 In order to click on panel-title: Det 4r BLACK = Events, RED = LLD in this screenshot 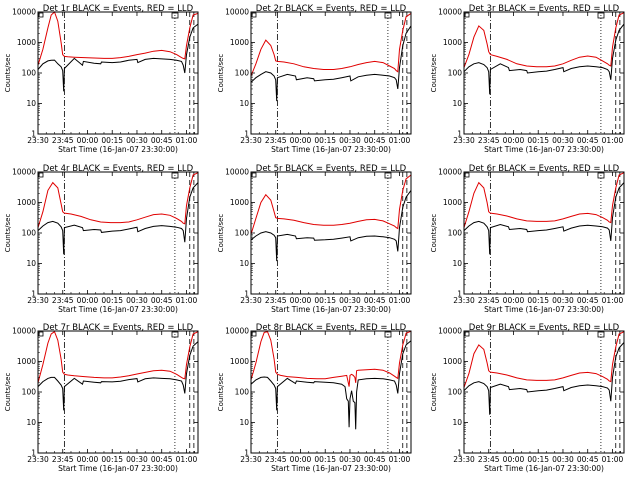, I will do `click(118, 169)`.